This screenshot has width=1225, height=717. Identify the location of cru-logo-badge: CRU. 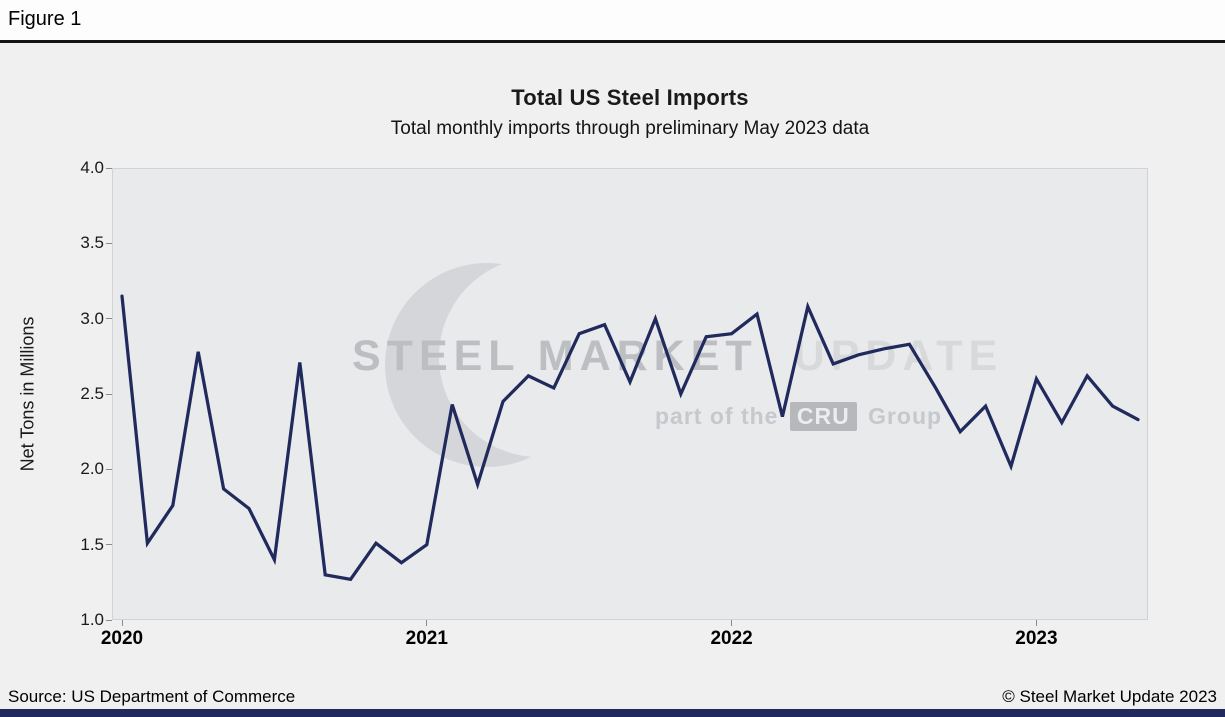
(823, 416).